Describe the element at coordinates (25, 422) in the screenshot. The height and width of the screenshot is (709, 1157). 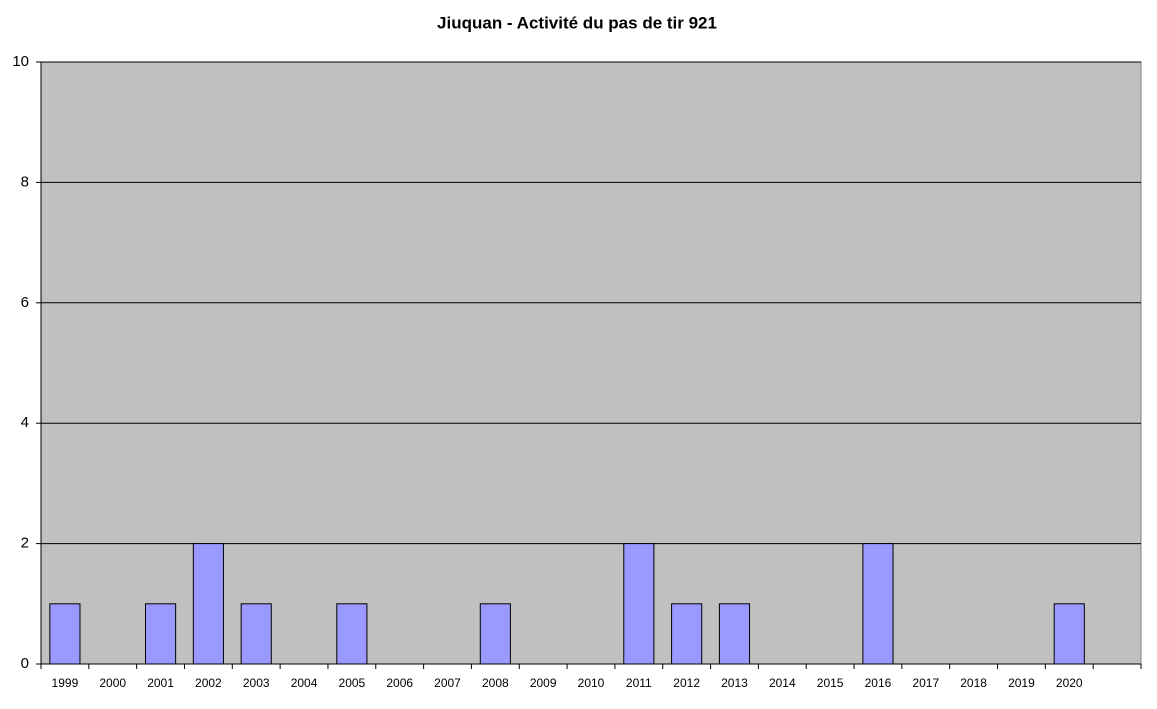
I see `y-tick-label: 4` at that location.